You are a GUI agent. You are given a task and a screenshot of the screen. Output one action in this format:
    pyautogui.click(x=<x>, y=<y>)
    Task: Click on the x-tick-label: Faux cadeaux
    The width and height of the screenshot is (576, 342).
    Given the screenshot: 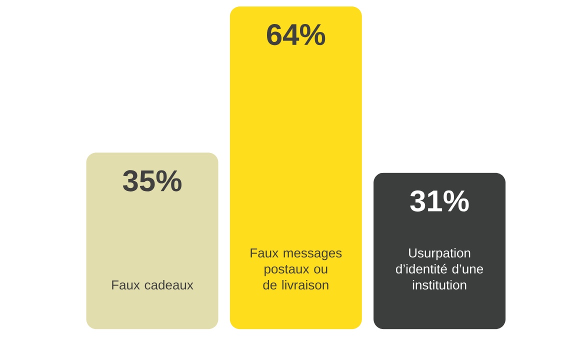 What is the action you would take?
    pyautogui.click(x=153, y=285)
    